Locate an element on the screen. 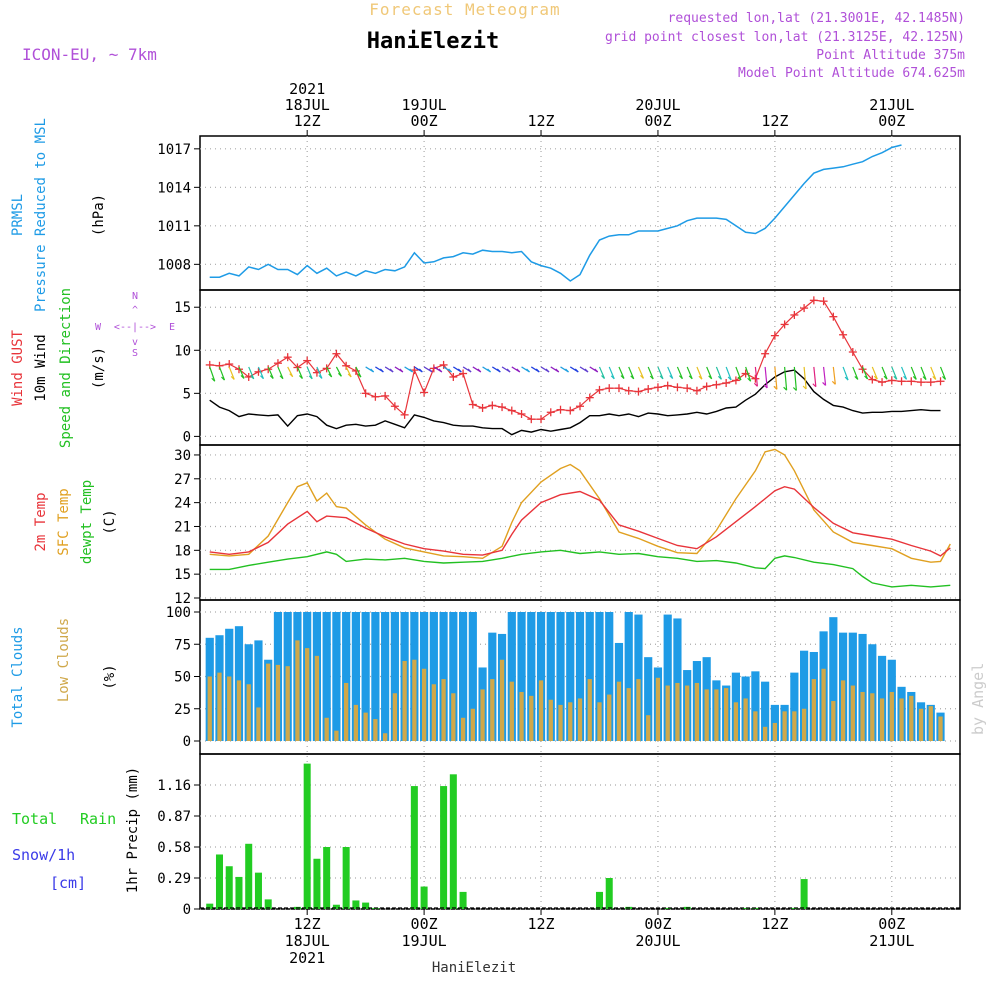 This screenshot has height=1000, width=1000. pressure-label-1: PRMSL is located at coordinates (18, 215).